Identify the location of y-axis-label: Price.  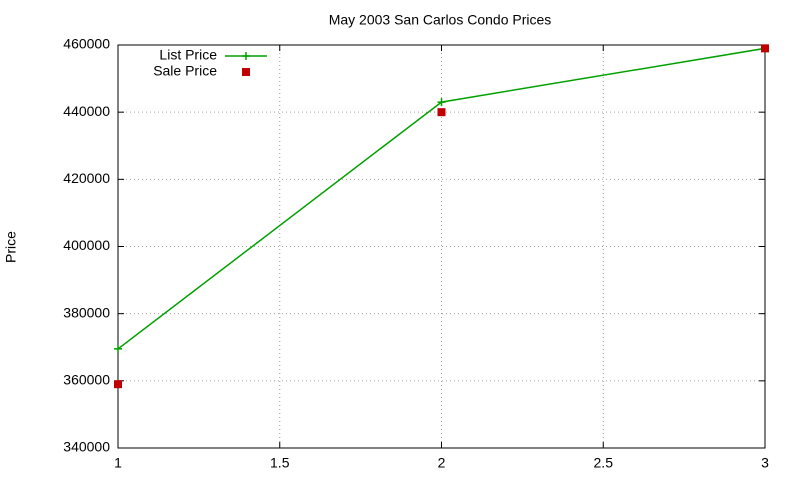
(11, 247).